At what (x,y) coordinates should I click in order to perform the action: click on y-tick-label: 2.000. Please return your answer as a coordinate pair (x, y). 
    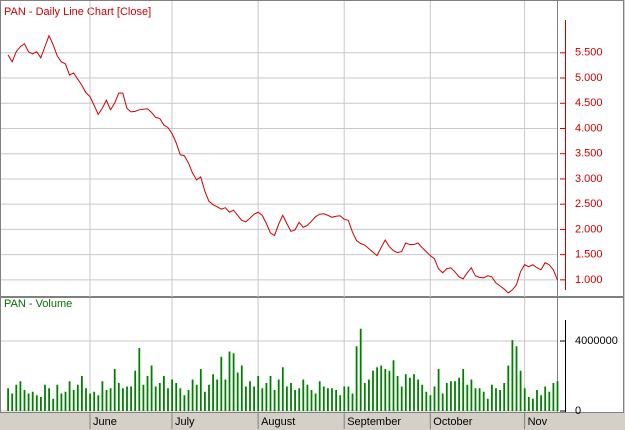
    Looking at the image, I should click on (589, 229).